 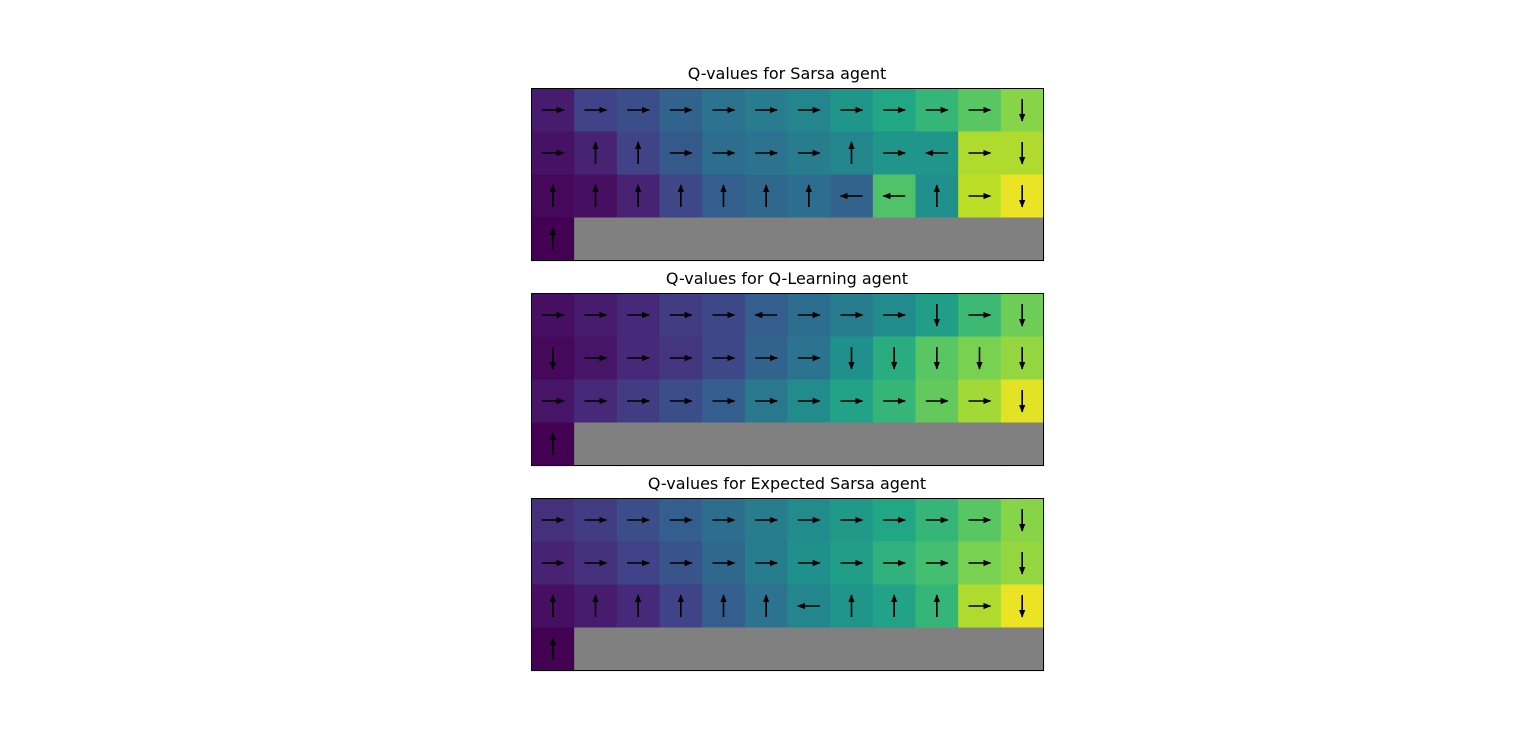 I want to click on chart-title: Q-values for Sarsa agent, so click(x=787, y=73).